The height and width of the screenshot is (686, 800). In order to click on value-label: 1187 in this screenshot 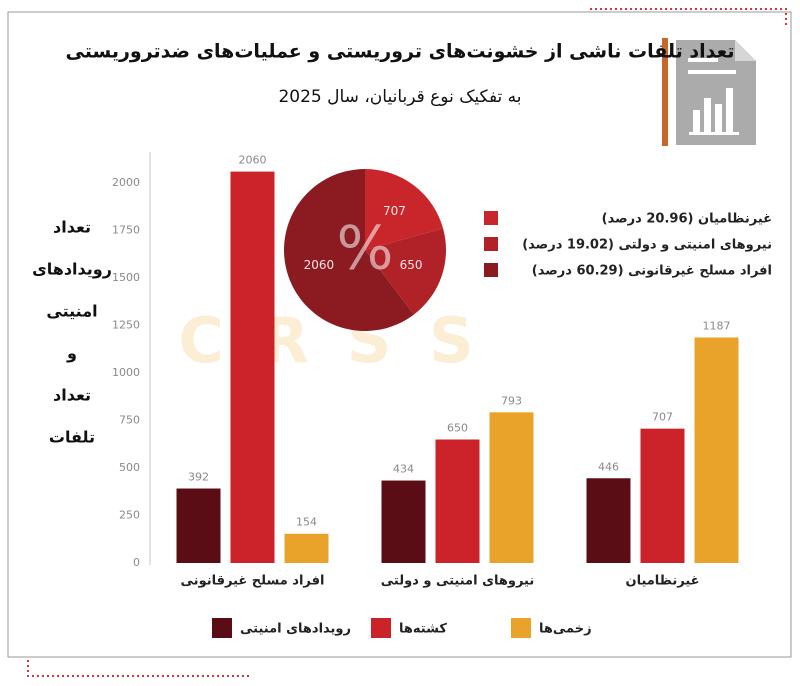, I will do `click(717, 325)`.